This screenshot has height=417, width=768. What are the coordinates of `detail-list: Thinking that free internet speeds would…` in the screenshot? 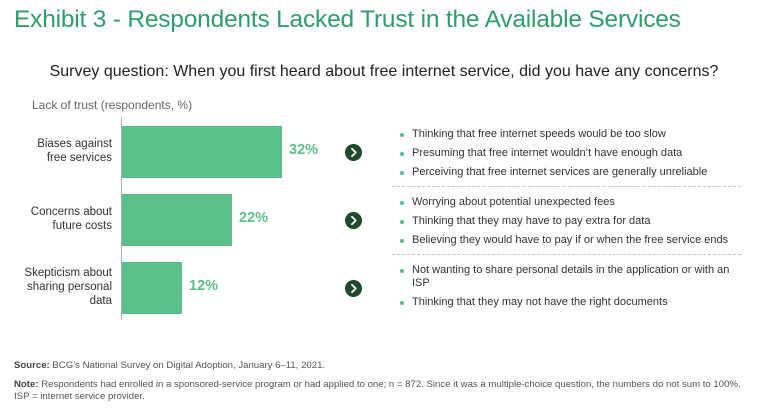 It's located at (570, 156).